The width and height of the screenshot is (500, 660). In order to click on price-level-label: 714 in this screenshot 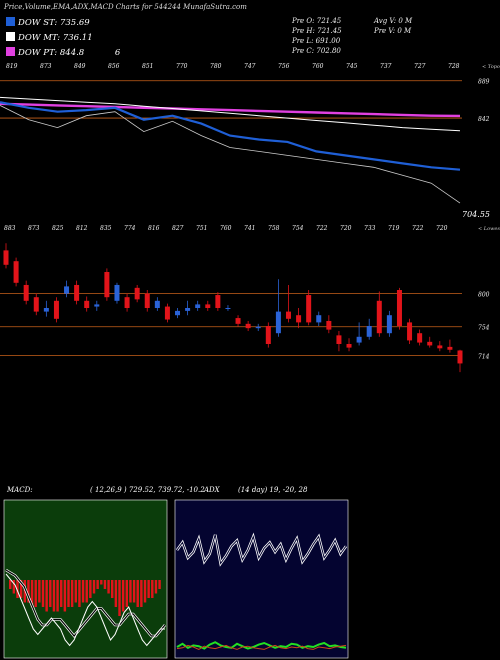, I will do `click(484, 357)`.